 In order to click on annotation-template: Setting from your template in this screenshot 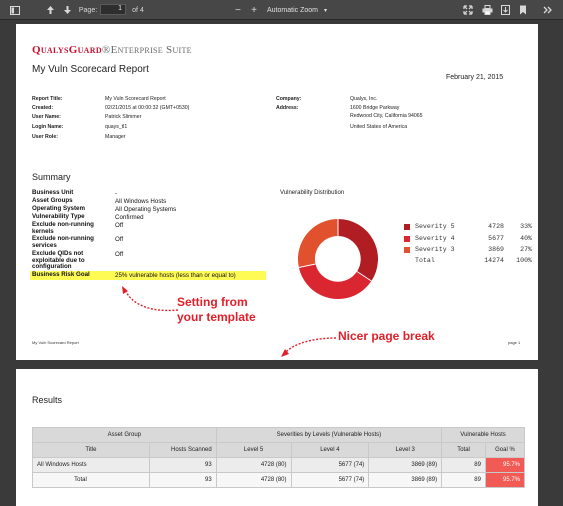, I will do `click(216, 309)`.